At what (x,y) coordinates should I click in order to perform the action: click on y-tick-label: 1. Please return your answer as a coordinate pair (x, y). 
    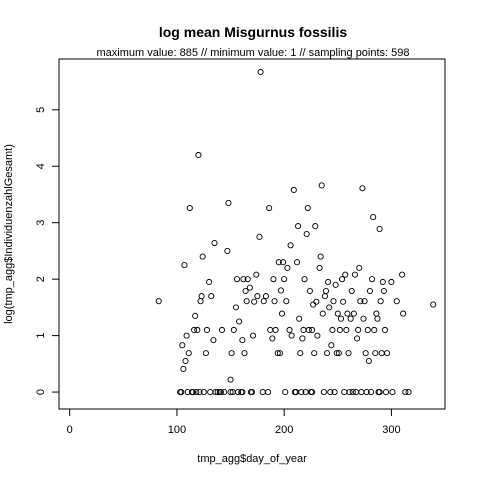
    Looking at the image, I should click on (41, 336).